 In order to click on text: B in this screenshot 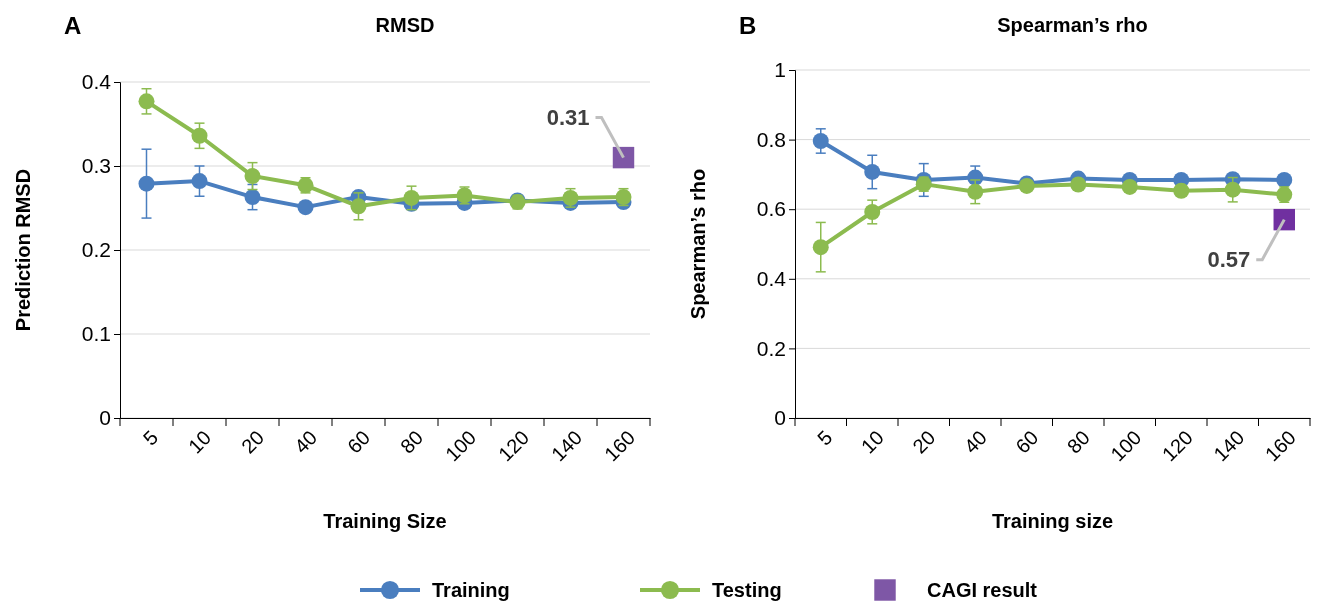, I will do `click(748, 25)`.